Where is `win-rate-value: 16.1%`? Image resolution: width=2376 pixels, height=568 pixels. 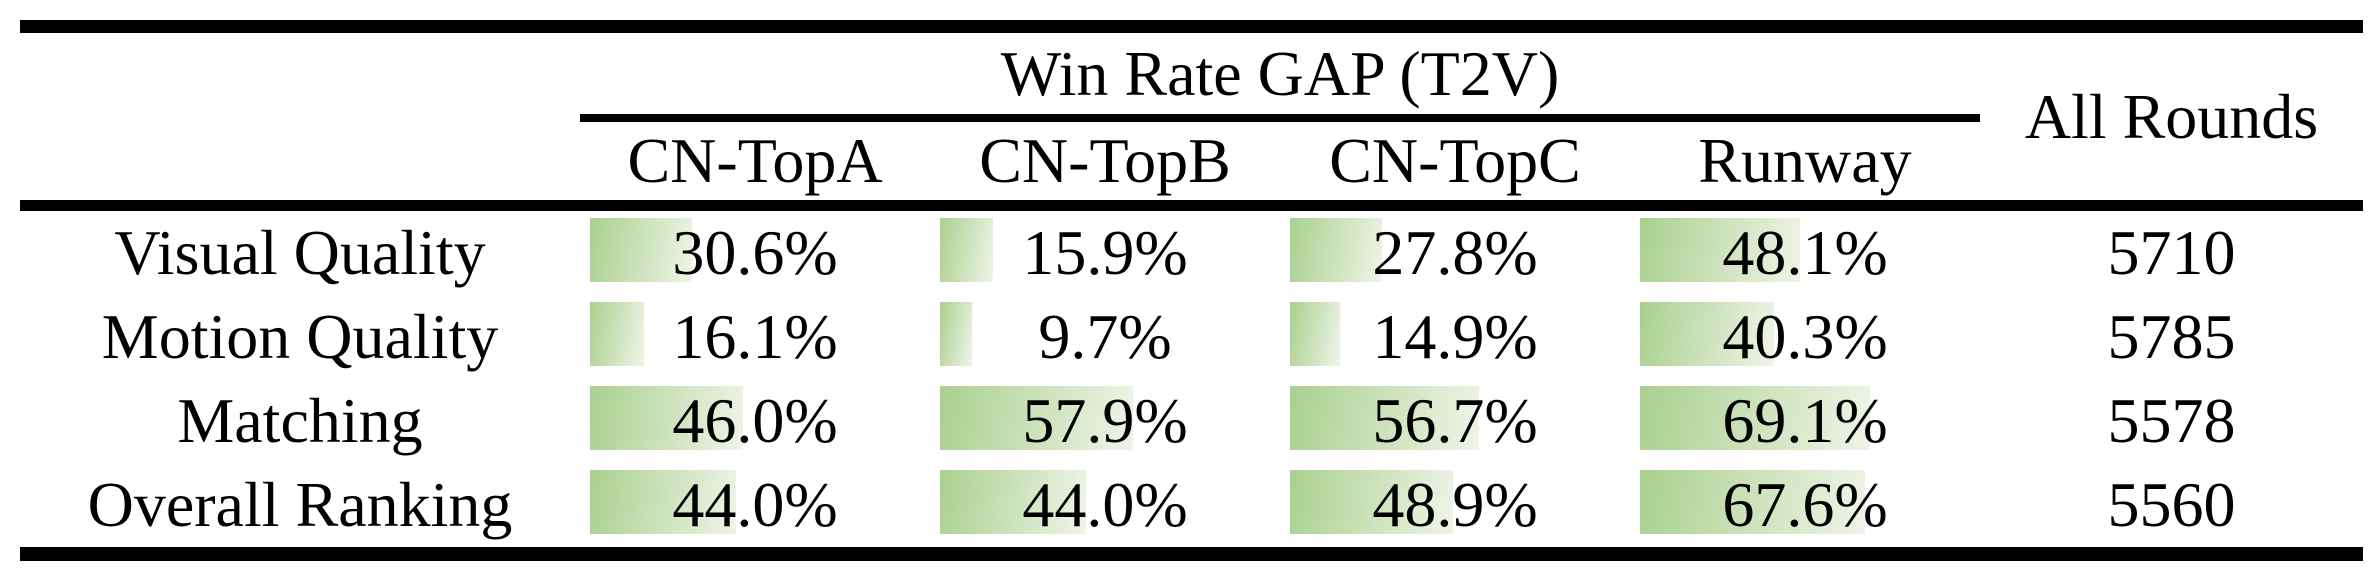 win-rate-value: 16.1% is located at coordinates (755, 336).